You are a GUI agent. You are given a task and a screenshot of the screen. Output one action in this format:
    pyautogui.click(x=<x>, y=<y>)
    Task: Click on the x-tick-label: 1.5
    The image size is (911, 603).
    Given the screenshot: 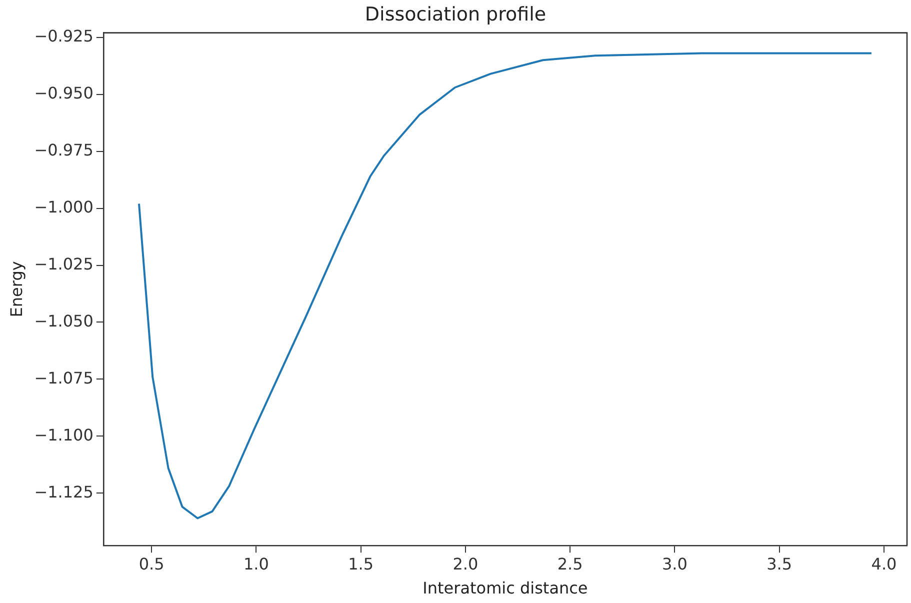 What is the action you would take?
    pyautogui.click(x=361, y=564)
    